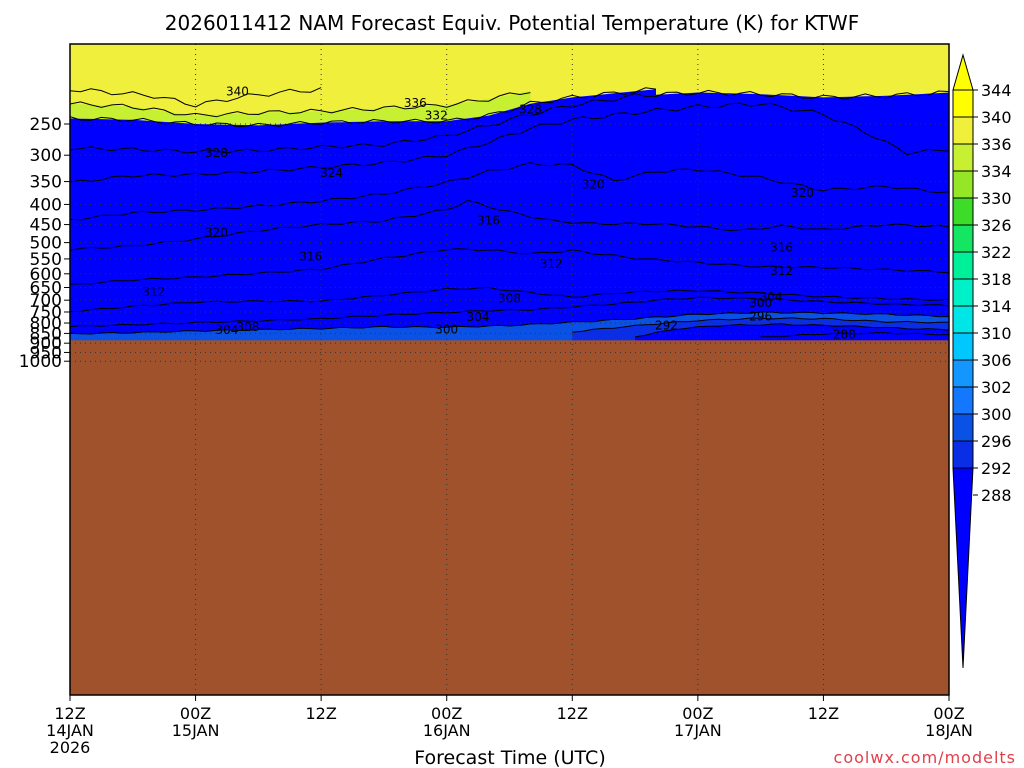 This screenshot has width=1024, height=768. I want to click on contour-label-332: 332, so click(436, 116).